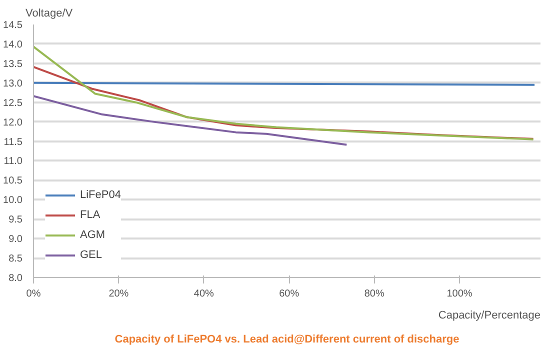 The width and height of the screenshot is (560, 350). Describe the element at coordinates (13, 44) in the screenshot. I see `y-tick-label: 14.0` at that location.